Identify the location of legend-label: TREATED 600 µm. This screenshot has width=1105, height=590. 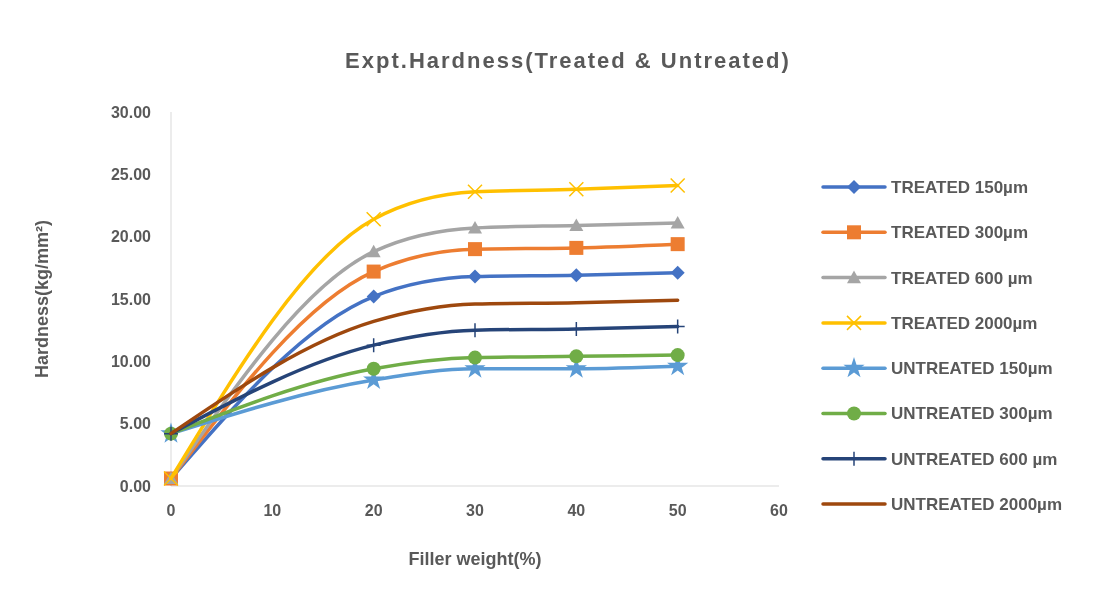
(962, 278).